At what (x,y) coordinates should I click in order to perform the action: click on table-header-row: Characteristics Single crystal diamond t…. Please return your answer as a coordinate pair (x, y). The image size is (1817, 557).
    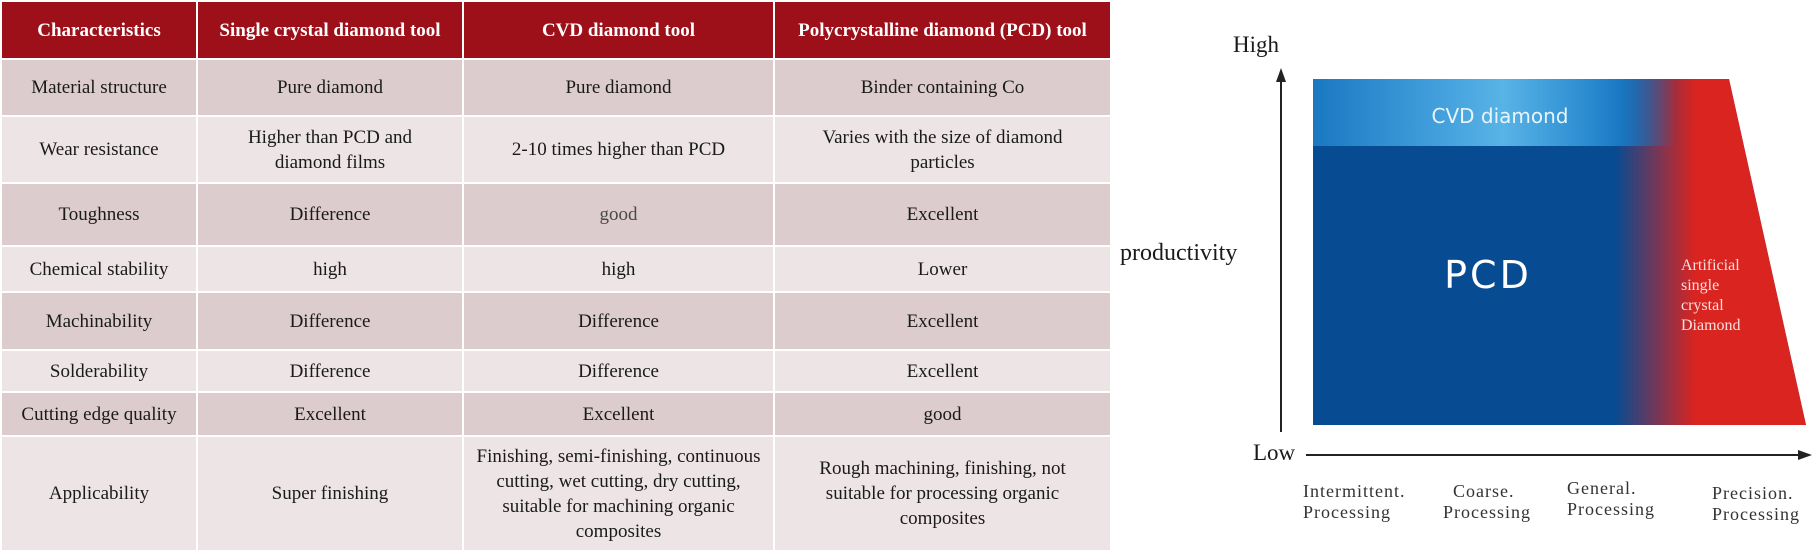
    Looking at the image, I should click on (556, 30).